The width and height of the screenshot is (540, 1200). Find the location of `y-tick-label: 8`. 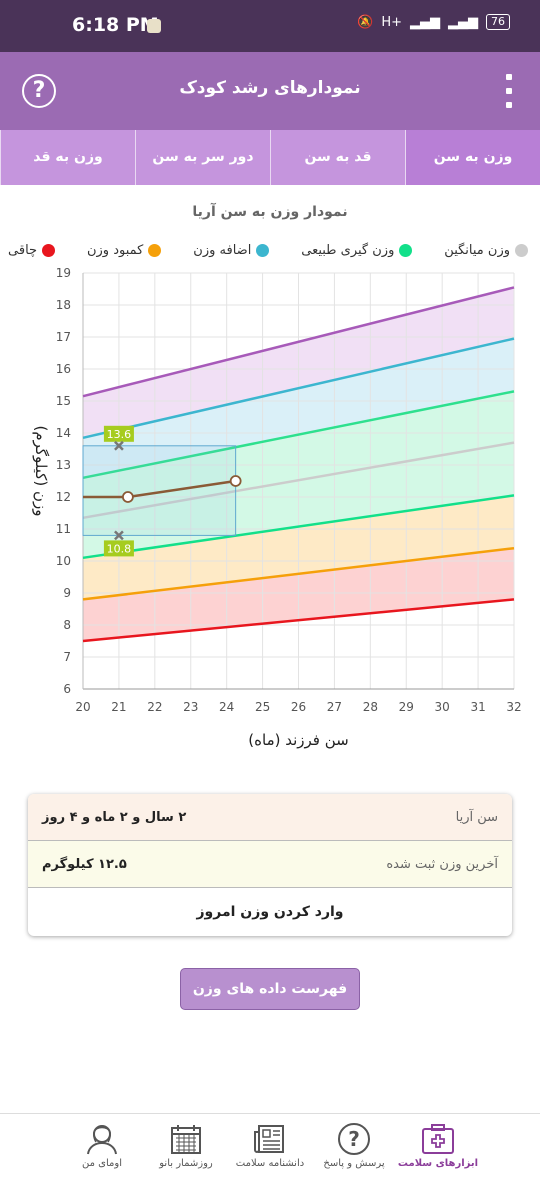

y-tick-label: 8 is located at coordinates (67, 625).